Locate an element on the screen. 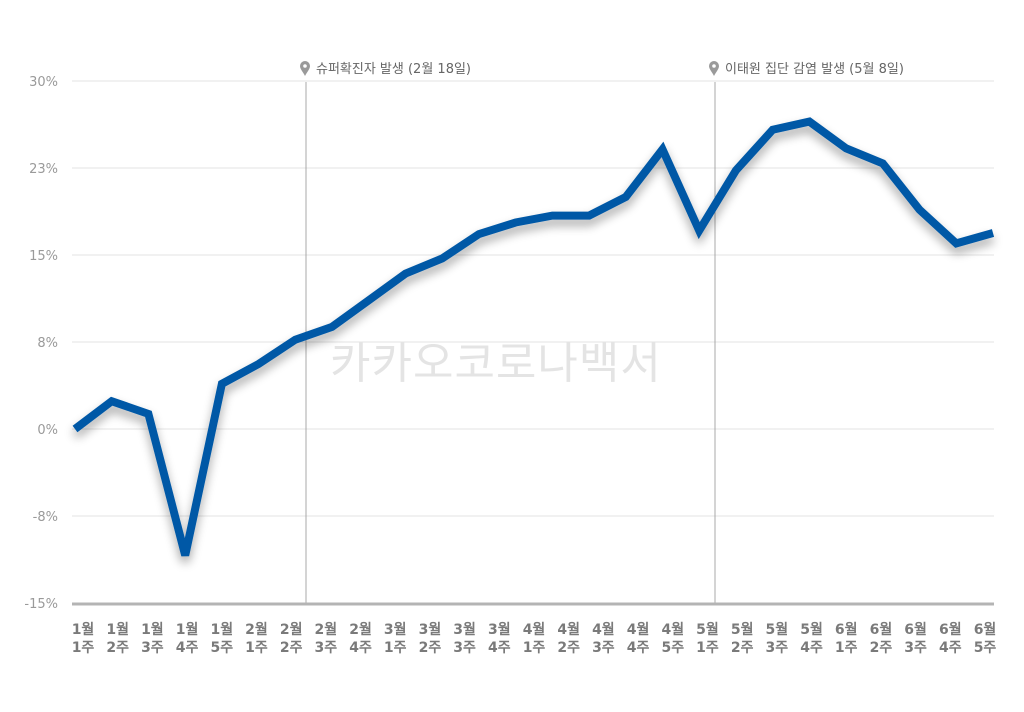  y-tick-label: -8% is located at coordinates (45, 517).